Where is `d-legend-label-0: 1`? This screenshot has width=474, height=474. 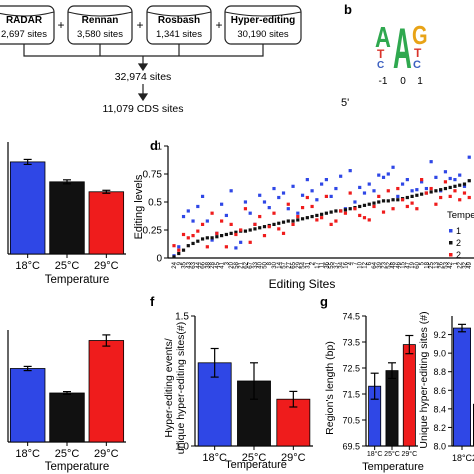 d-legend-label-0: 1 is located at coordinates (458, 231).